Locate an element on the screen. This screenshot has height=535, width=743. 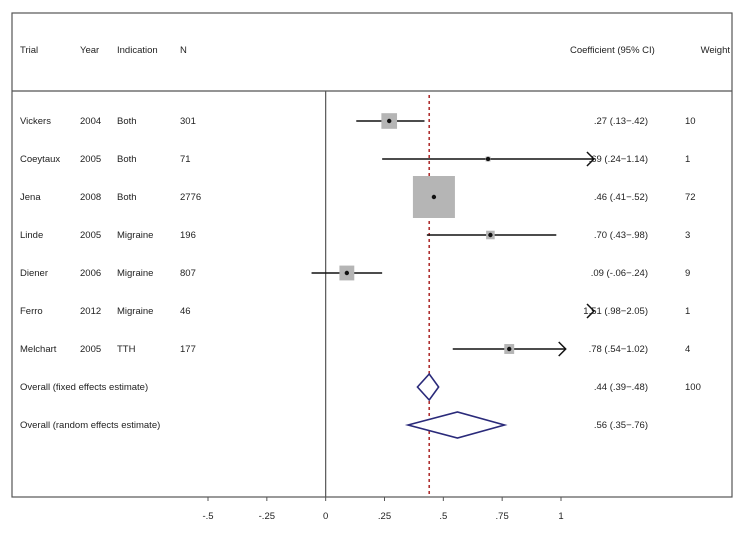
x-axis-tick-label: .75 is located at coordinates (502, 516).